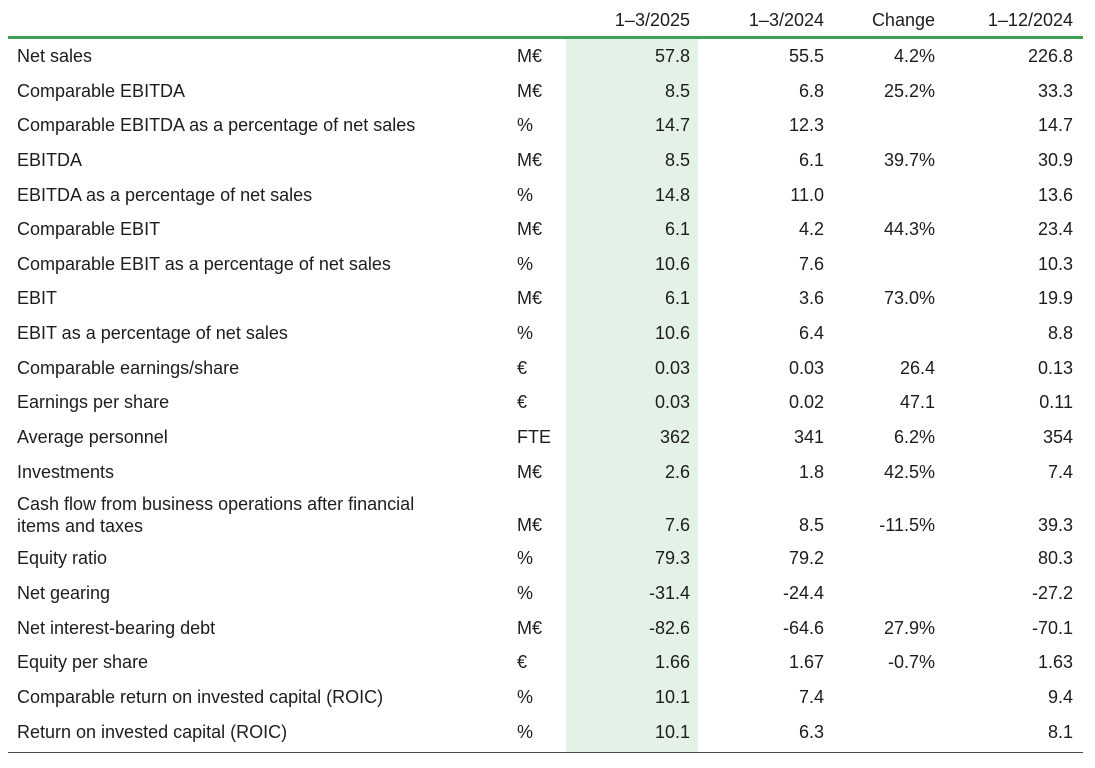  I want to click on value-prior-quarter: 1.67, so click(806, 662).